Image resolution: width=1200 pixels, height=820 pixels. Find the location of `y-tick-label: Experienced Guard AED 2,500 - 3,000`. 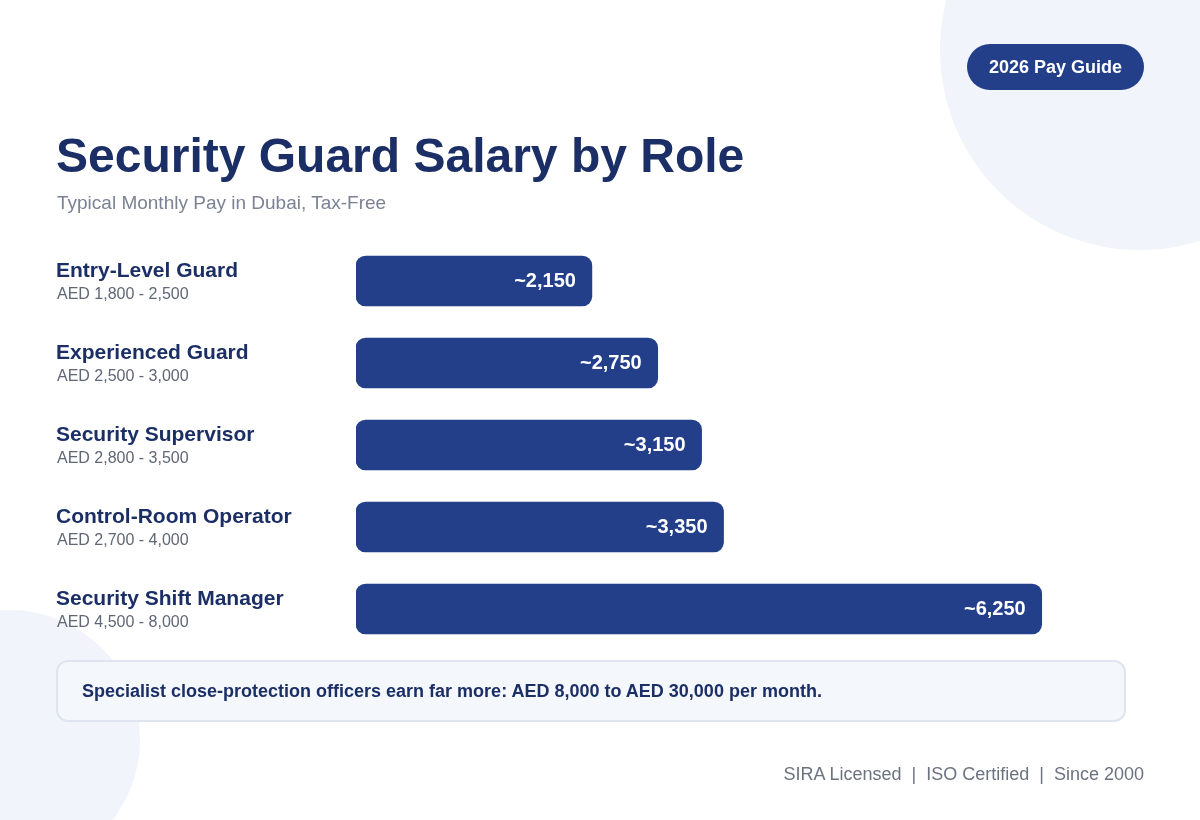

y-tick-label: Experienced Guard AED 2,500 - 3,000 is located at coordinates (152, 362).